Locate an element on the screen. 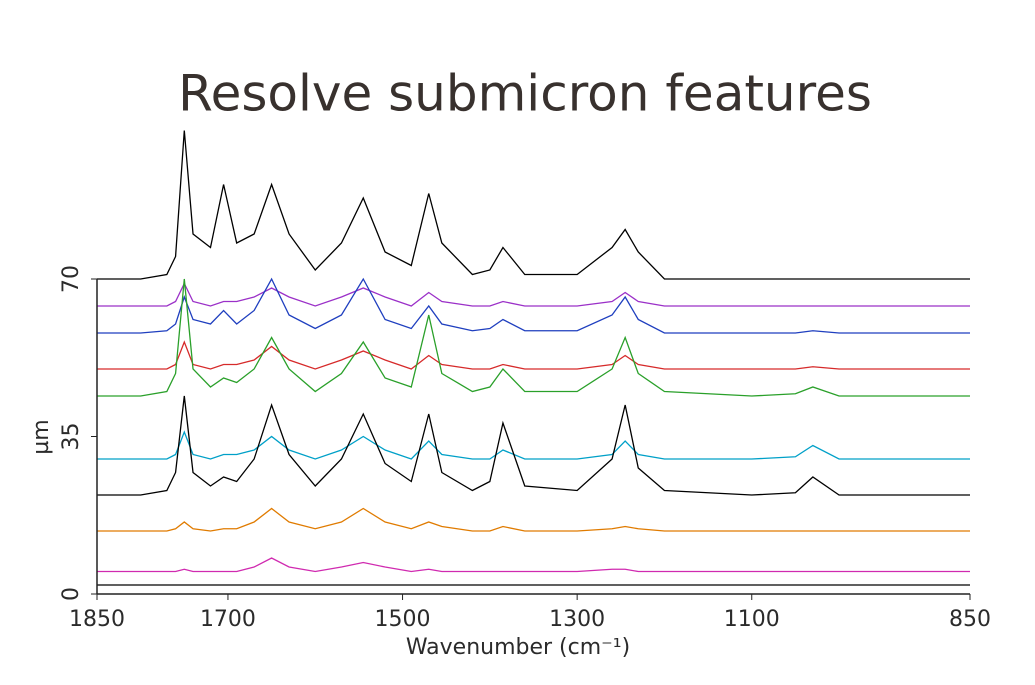 The width and height of the screenshot is (1035, 685). y-axis-label: µm is located at coordinates (41, 436).